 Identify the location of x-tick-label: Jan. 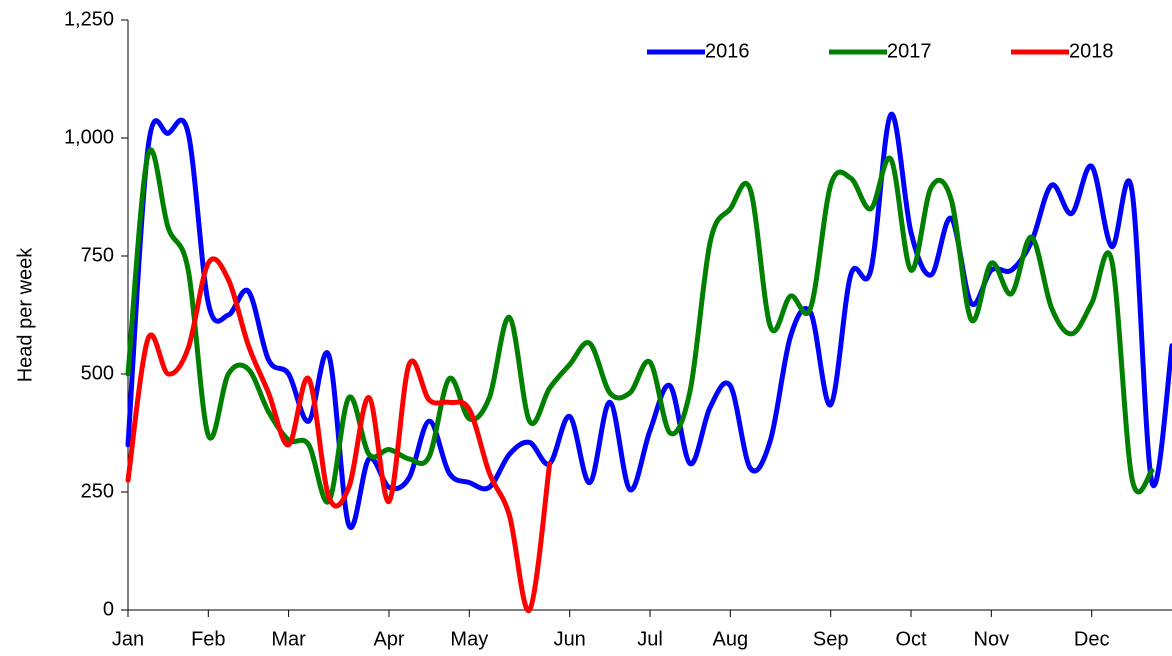
(128, 639).